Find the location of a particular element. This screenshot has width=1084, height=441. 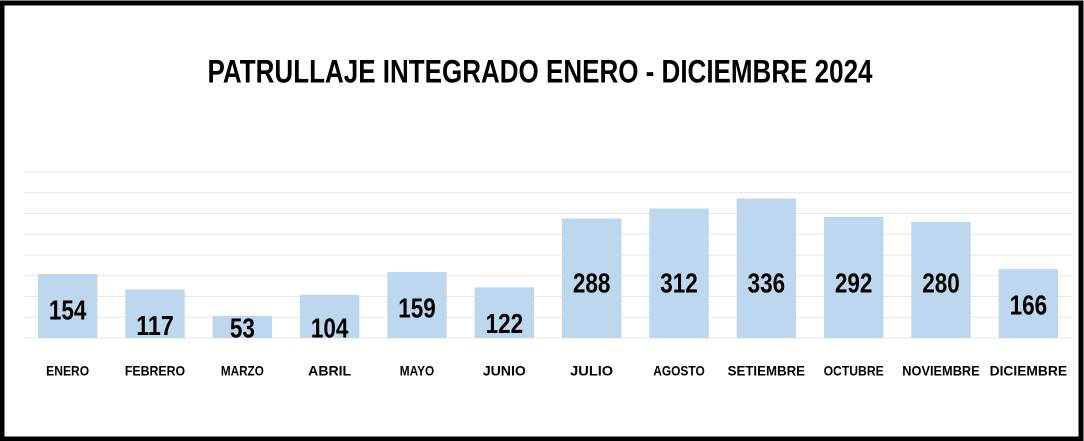

x-tick-label: ABRIL is located at coordinates (329, 371).